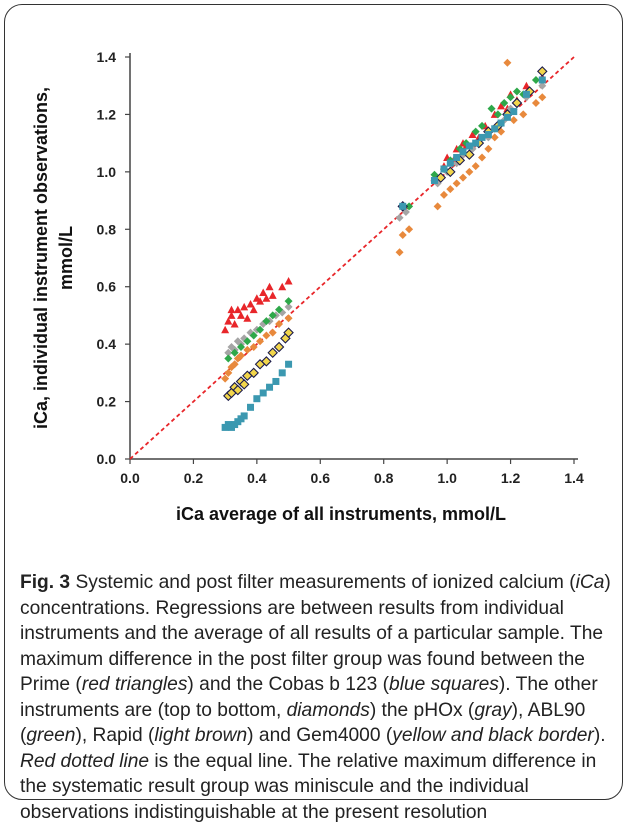 The image size is (629, 825). Describe the element at coordinates (107, 459) in the screenshot. I see `y-tick-label: 0.0` at that location.